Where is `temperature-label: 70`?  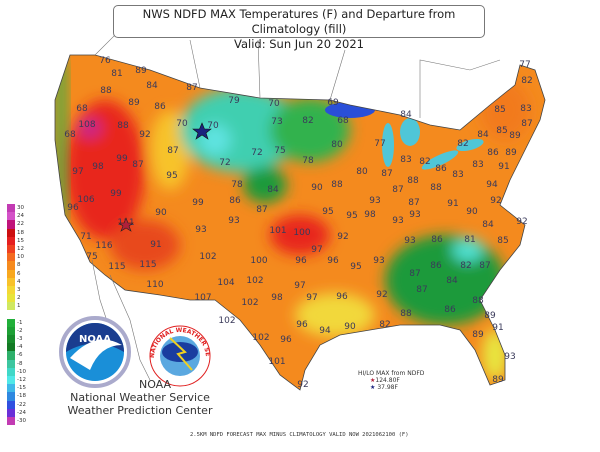 temperature-label: 70 is located at coordinates (182, 124).